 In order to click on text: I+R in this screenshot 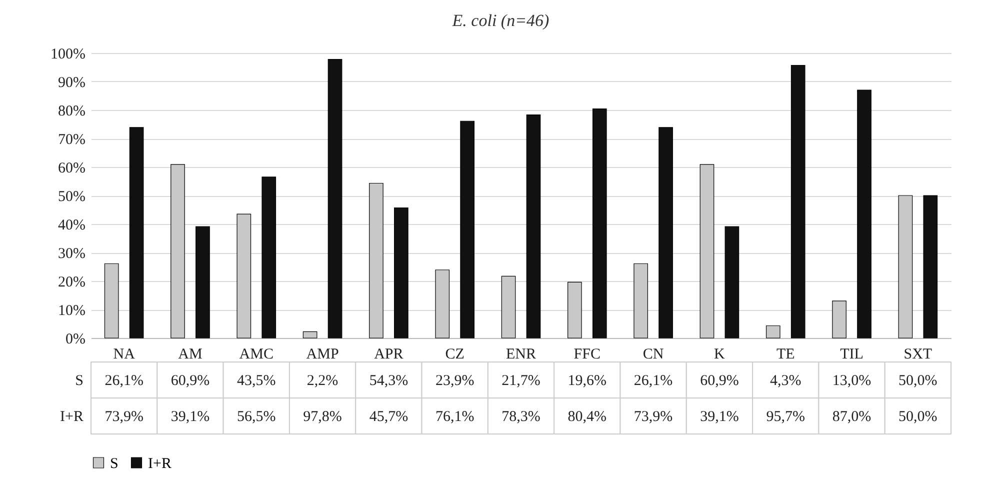, I will do `click(72, 417)`.